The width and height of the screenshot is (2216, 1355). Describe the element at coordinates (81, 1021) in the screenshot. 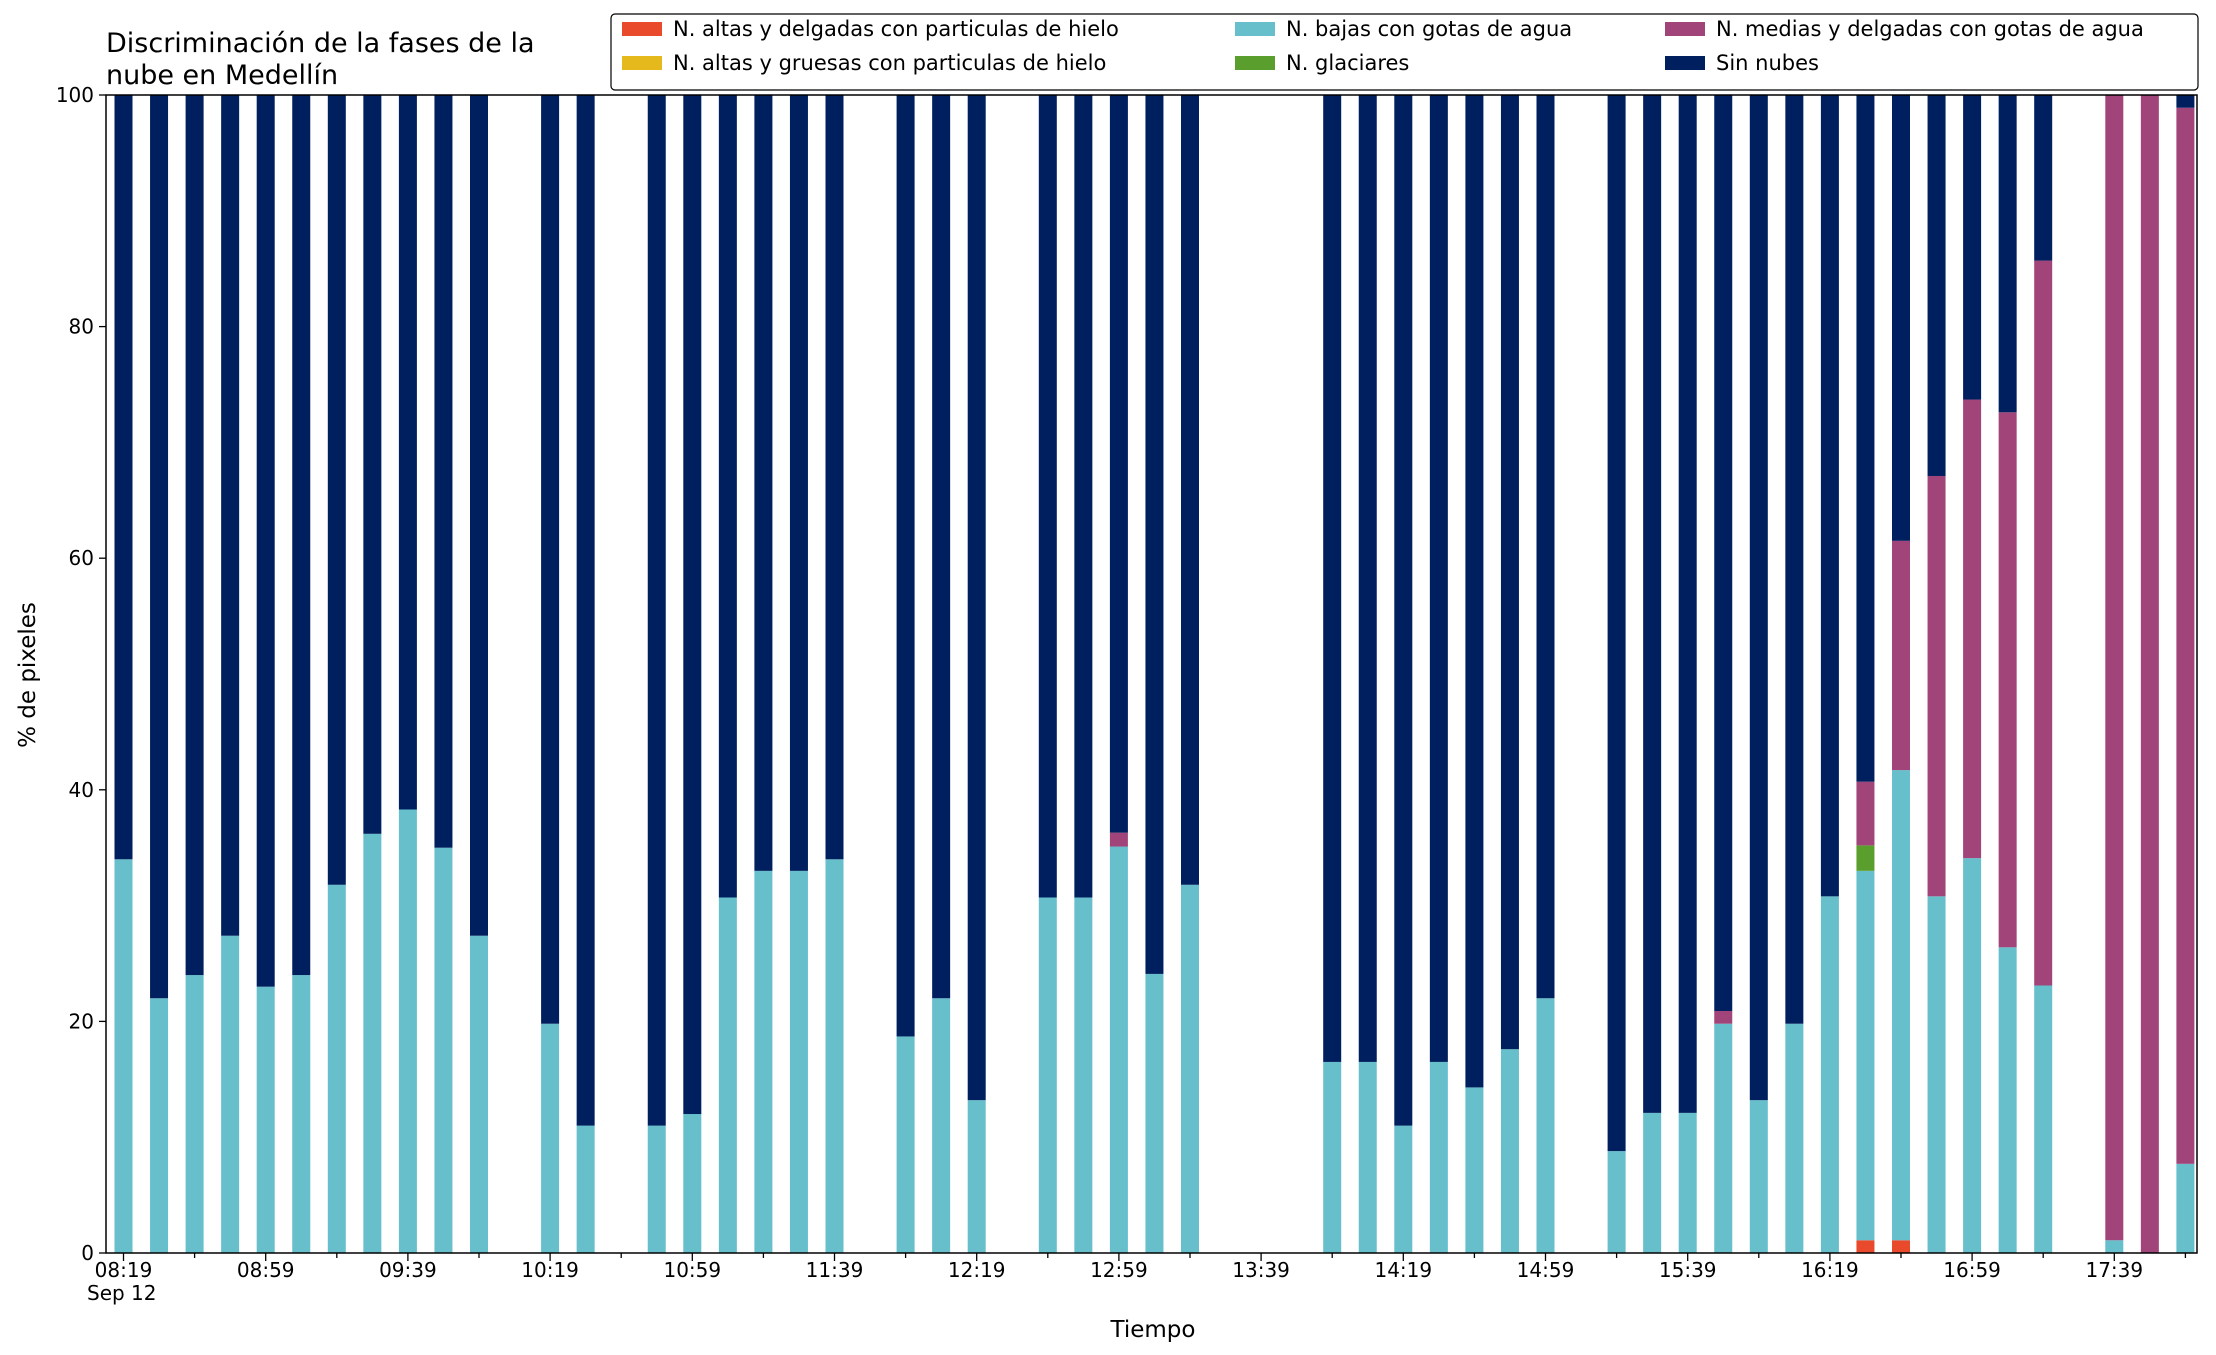

I see `y-tick-label: 20` at that location.